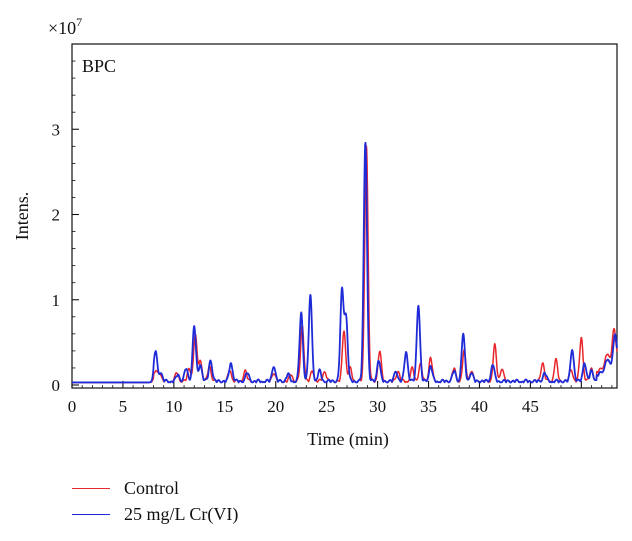  What do you see at coordinates (56, 385) in the screenshot?
I see `y-tick-label-0: 0` at bounding box center [56, 385].